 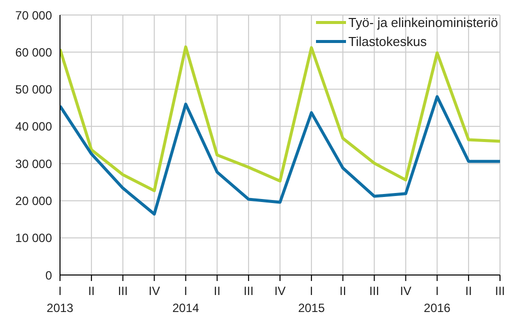 I want to click on x-tick-label: I 2015, so click(x=312, y=299).